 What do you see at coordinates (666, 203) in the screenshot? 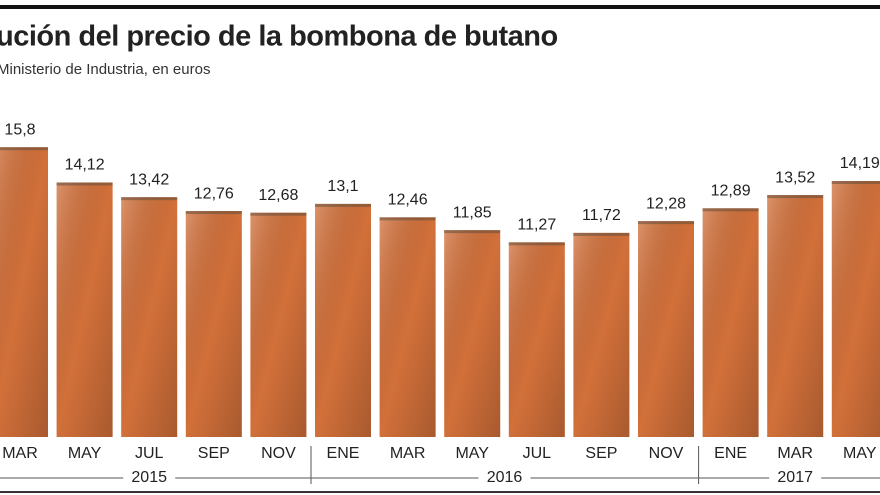
I see `value-label: 12,28` at bounding box center [666, 203].